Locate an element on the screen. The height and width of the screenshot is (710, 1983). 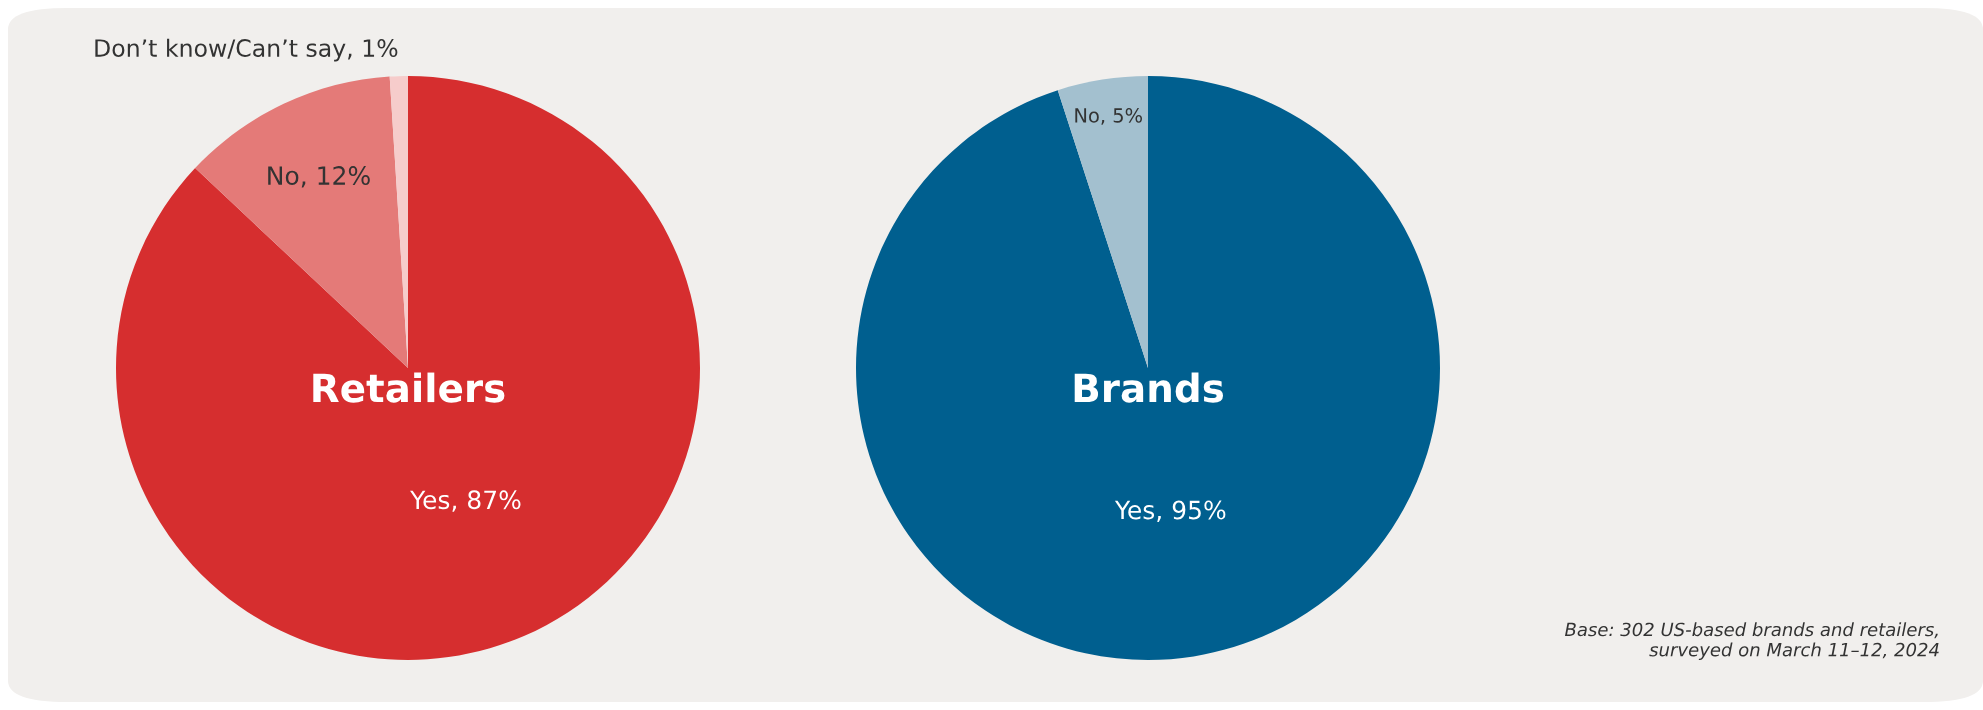
text: Retailers is located at coordinates (409, 387).